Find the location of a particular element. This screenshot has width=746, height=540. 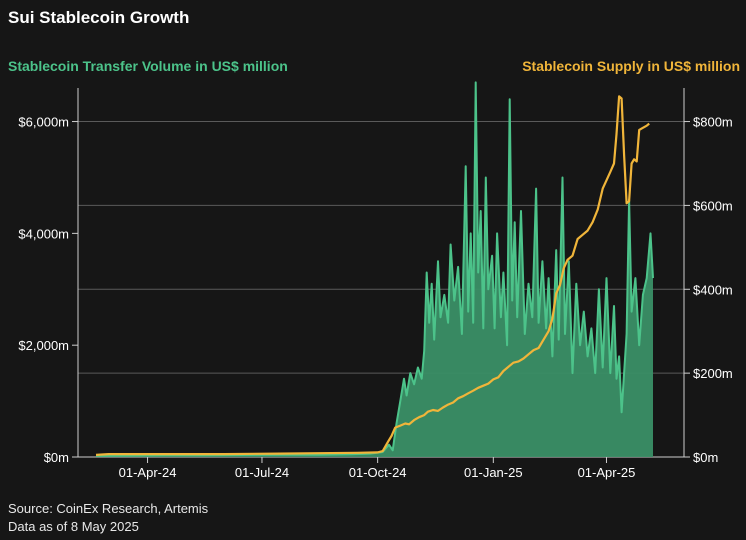

source-note: Source: CoinEx Research, Artemis is located at coordinates (108, 508).